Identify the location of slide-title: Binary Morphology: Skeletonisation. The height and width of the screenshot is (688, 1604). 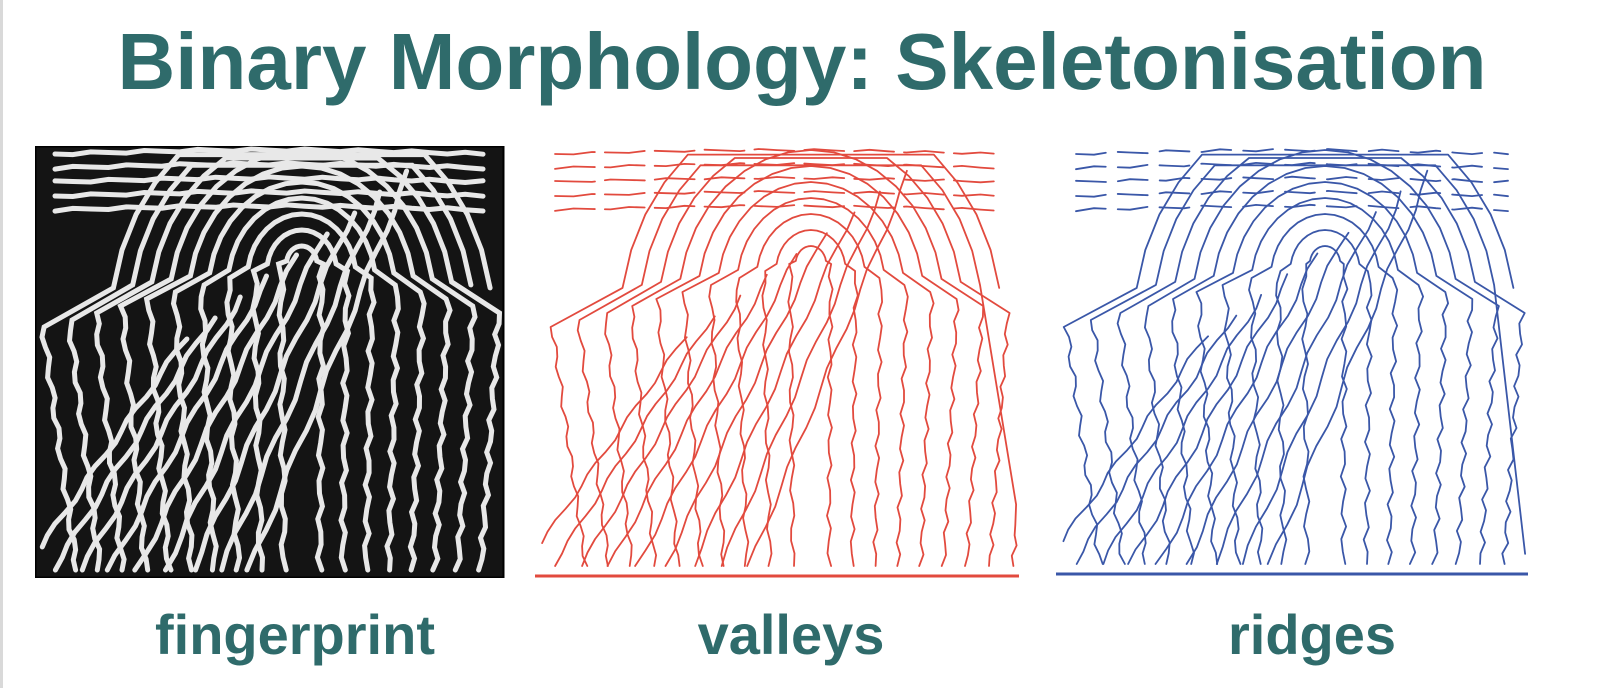
(802, 61).